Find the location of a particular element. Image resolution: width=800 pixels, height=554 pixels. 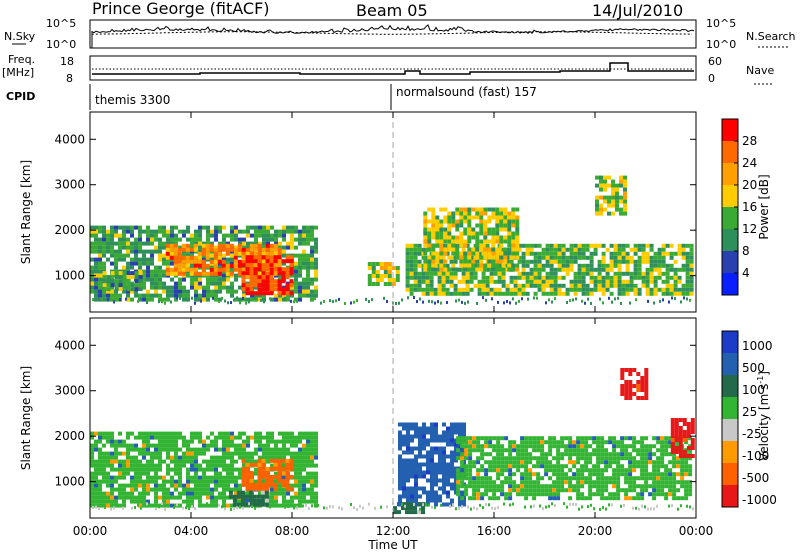

x-axis-tick-labels: 00:00 04:00 08:00 12:00 16:00 20:00 00:00 is located at coordinates (393, 531).